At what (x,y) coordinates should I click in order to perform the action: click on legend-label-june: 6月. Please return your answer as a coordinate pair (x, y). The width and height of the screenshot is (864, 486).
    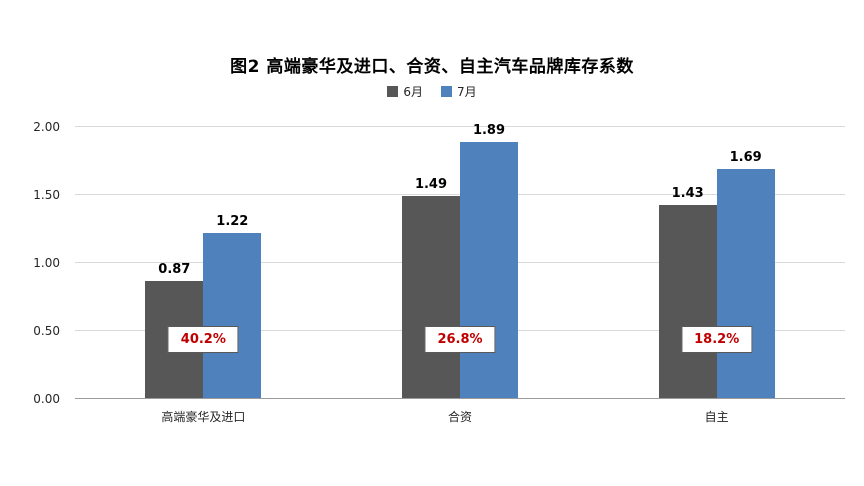
    Looking at the image, I should click on (413, 92).